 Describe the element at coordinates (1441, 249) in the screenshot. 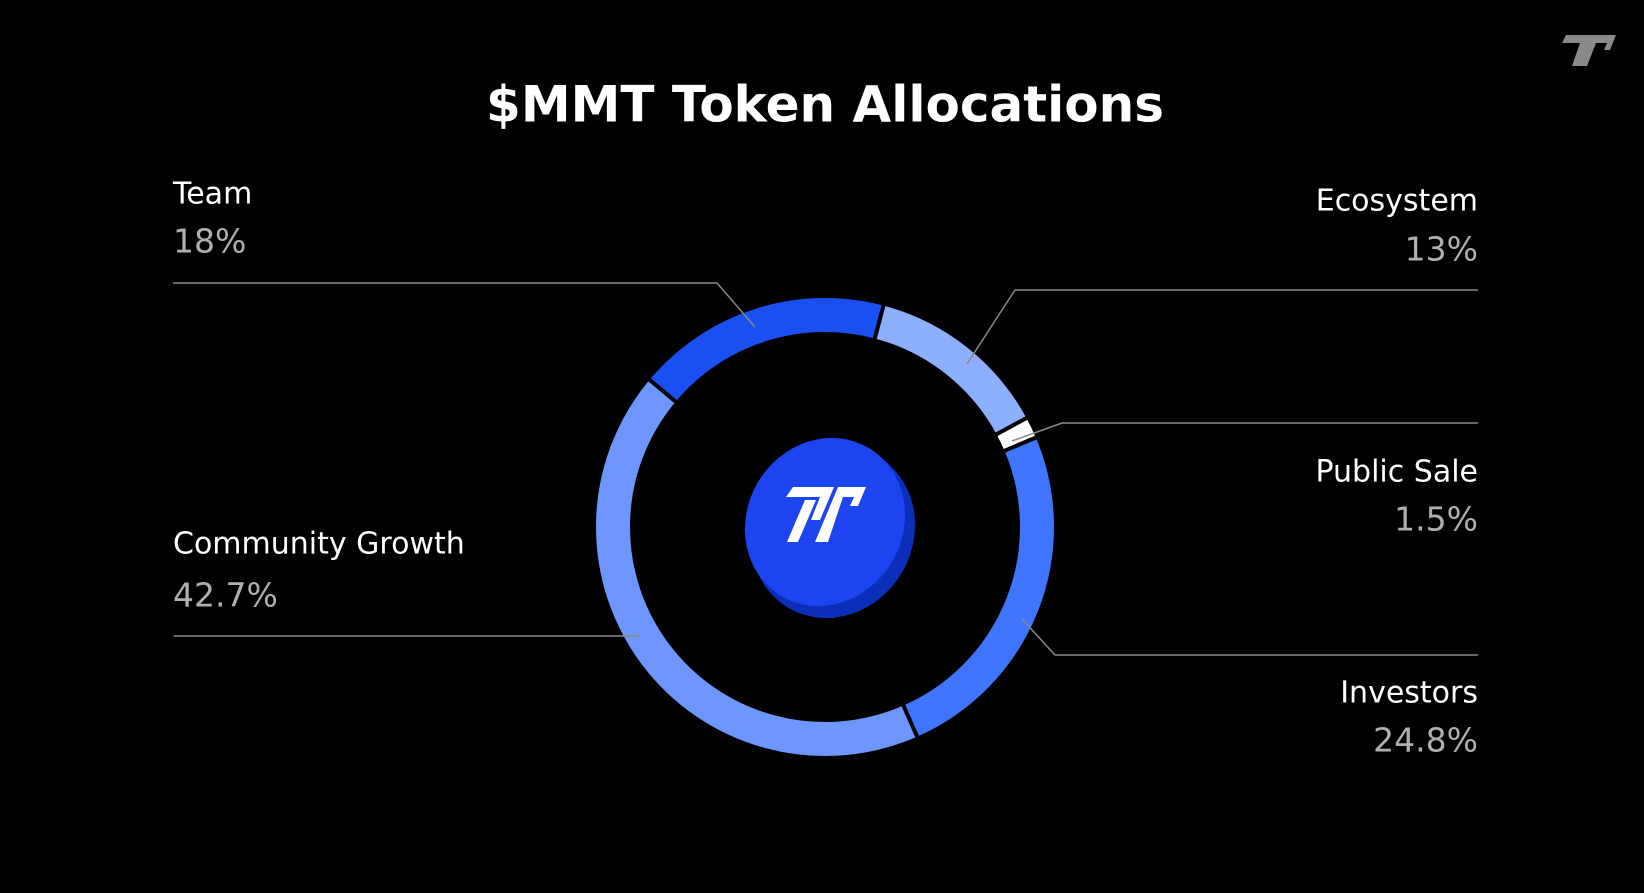

I see `data-label: 13%` at that location.